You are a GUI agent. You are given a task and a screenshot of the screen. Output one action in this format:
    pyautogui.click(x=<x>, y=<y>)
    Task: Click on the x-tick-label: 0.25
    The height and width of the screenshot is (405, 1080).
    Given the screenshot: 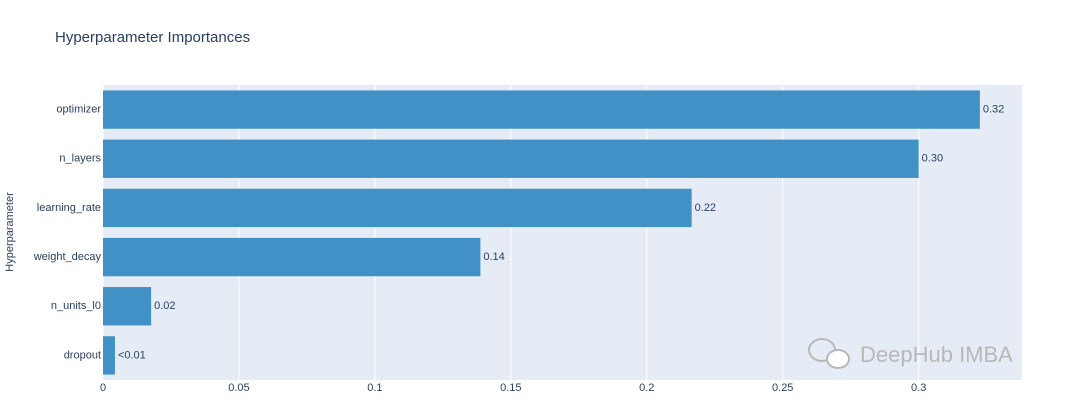 What is the action you would take?
    pyautogui.click(x=782, y=388)
    